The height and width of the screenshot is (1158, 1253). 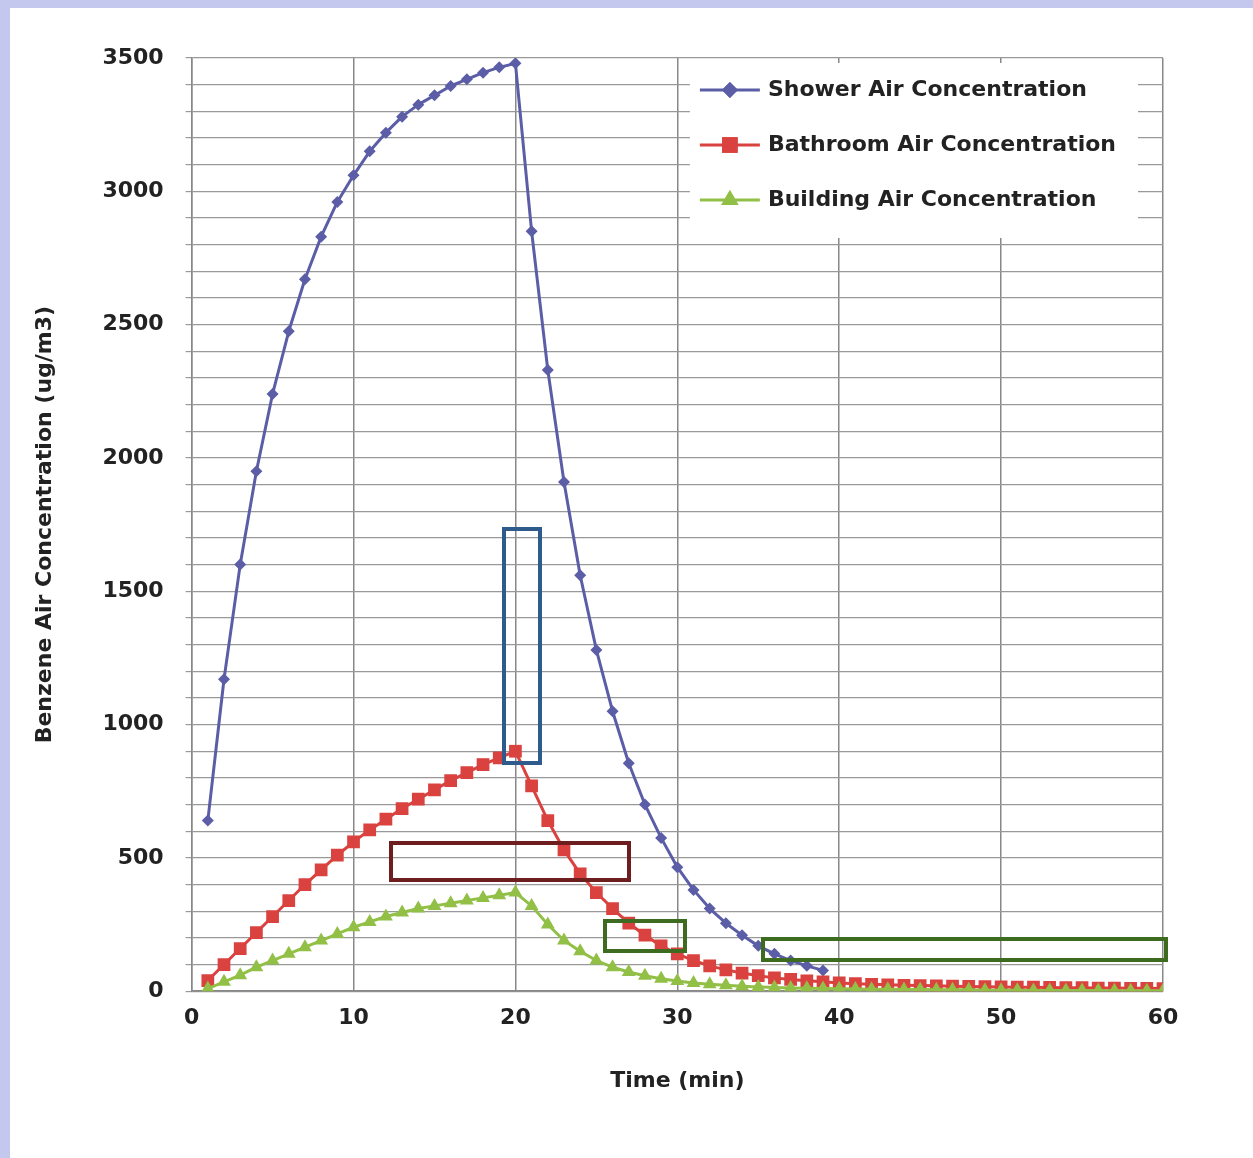 What do you see at coordinates (133, 723) in the screenshot?
I see `y-tick-label: 1000` at bounding box center [133, 723].